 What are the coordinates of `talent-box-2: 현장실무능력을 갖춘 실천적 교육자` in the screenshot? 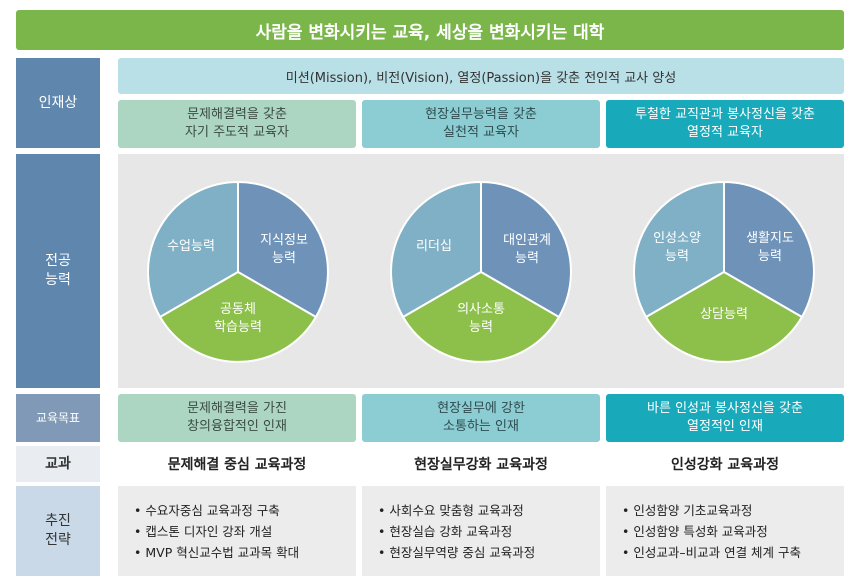 It's located at (481, 124).